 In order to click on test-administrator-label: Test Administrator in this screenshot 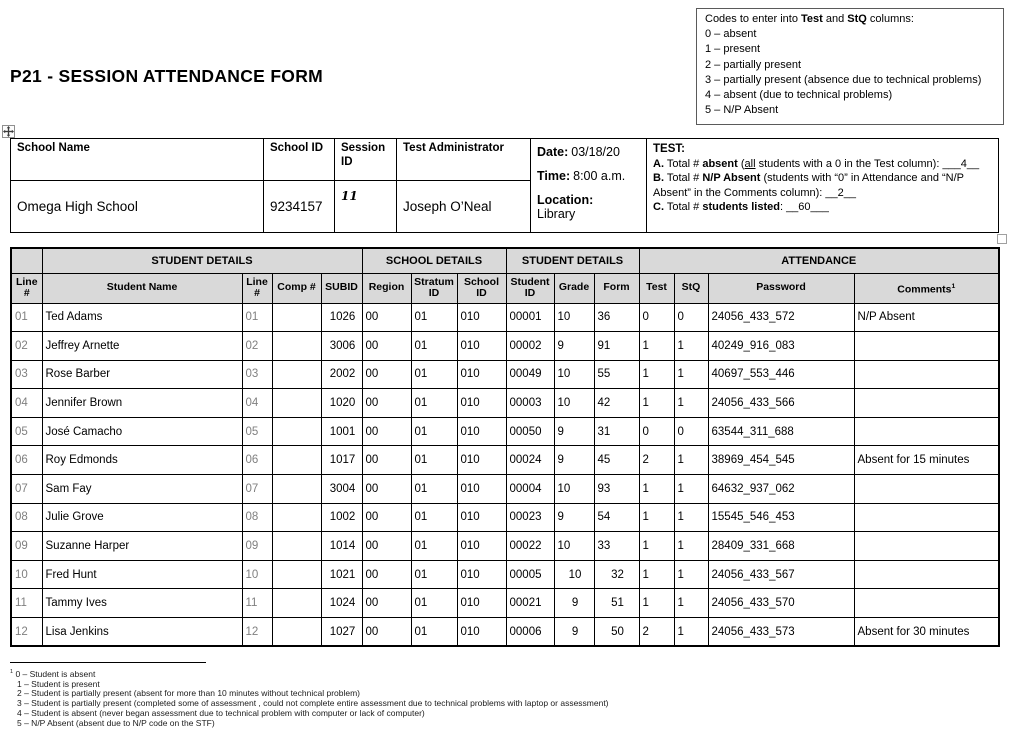, I will do `click(463, 159)`.